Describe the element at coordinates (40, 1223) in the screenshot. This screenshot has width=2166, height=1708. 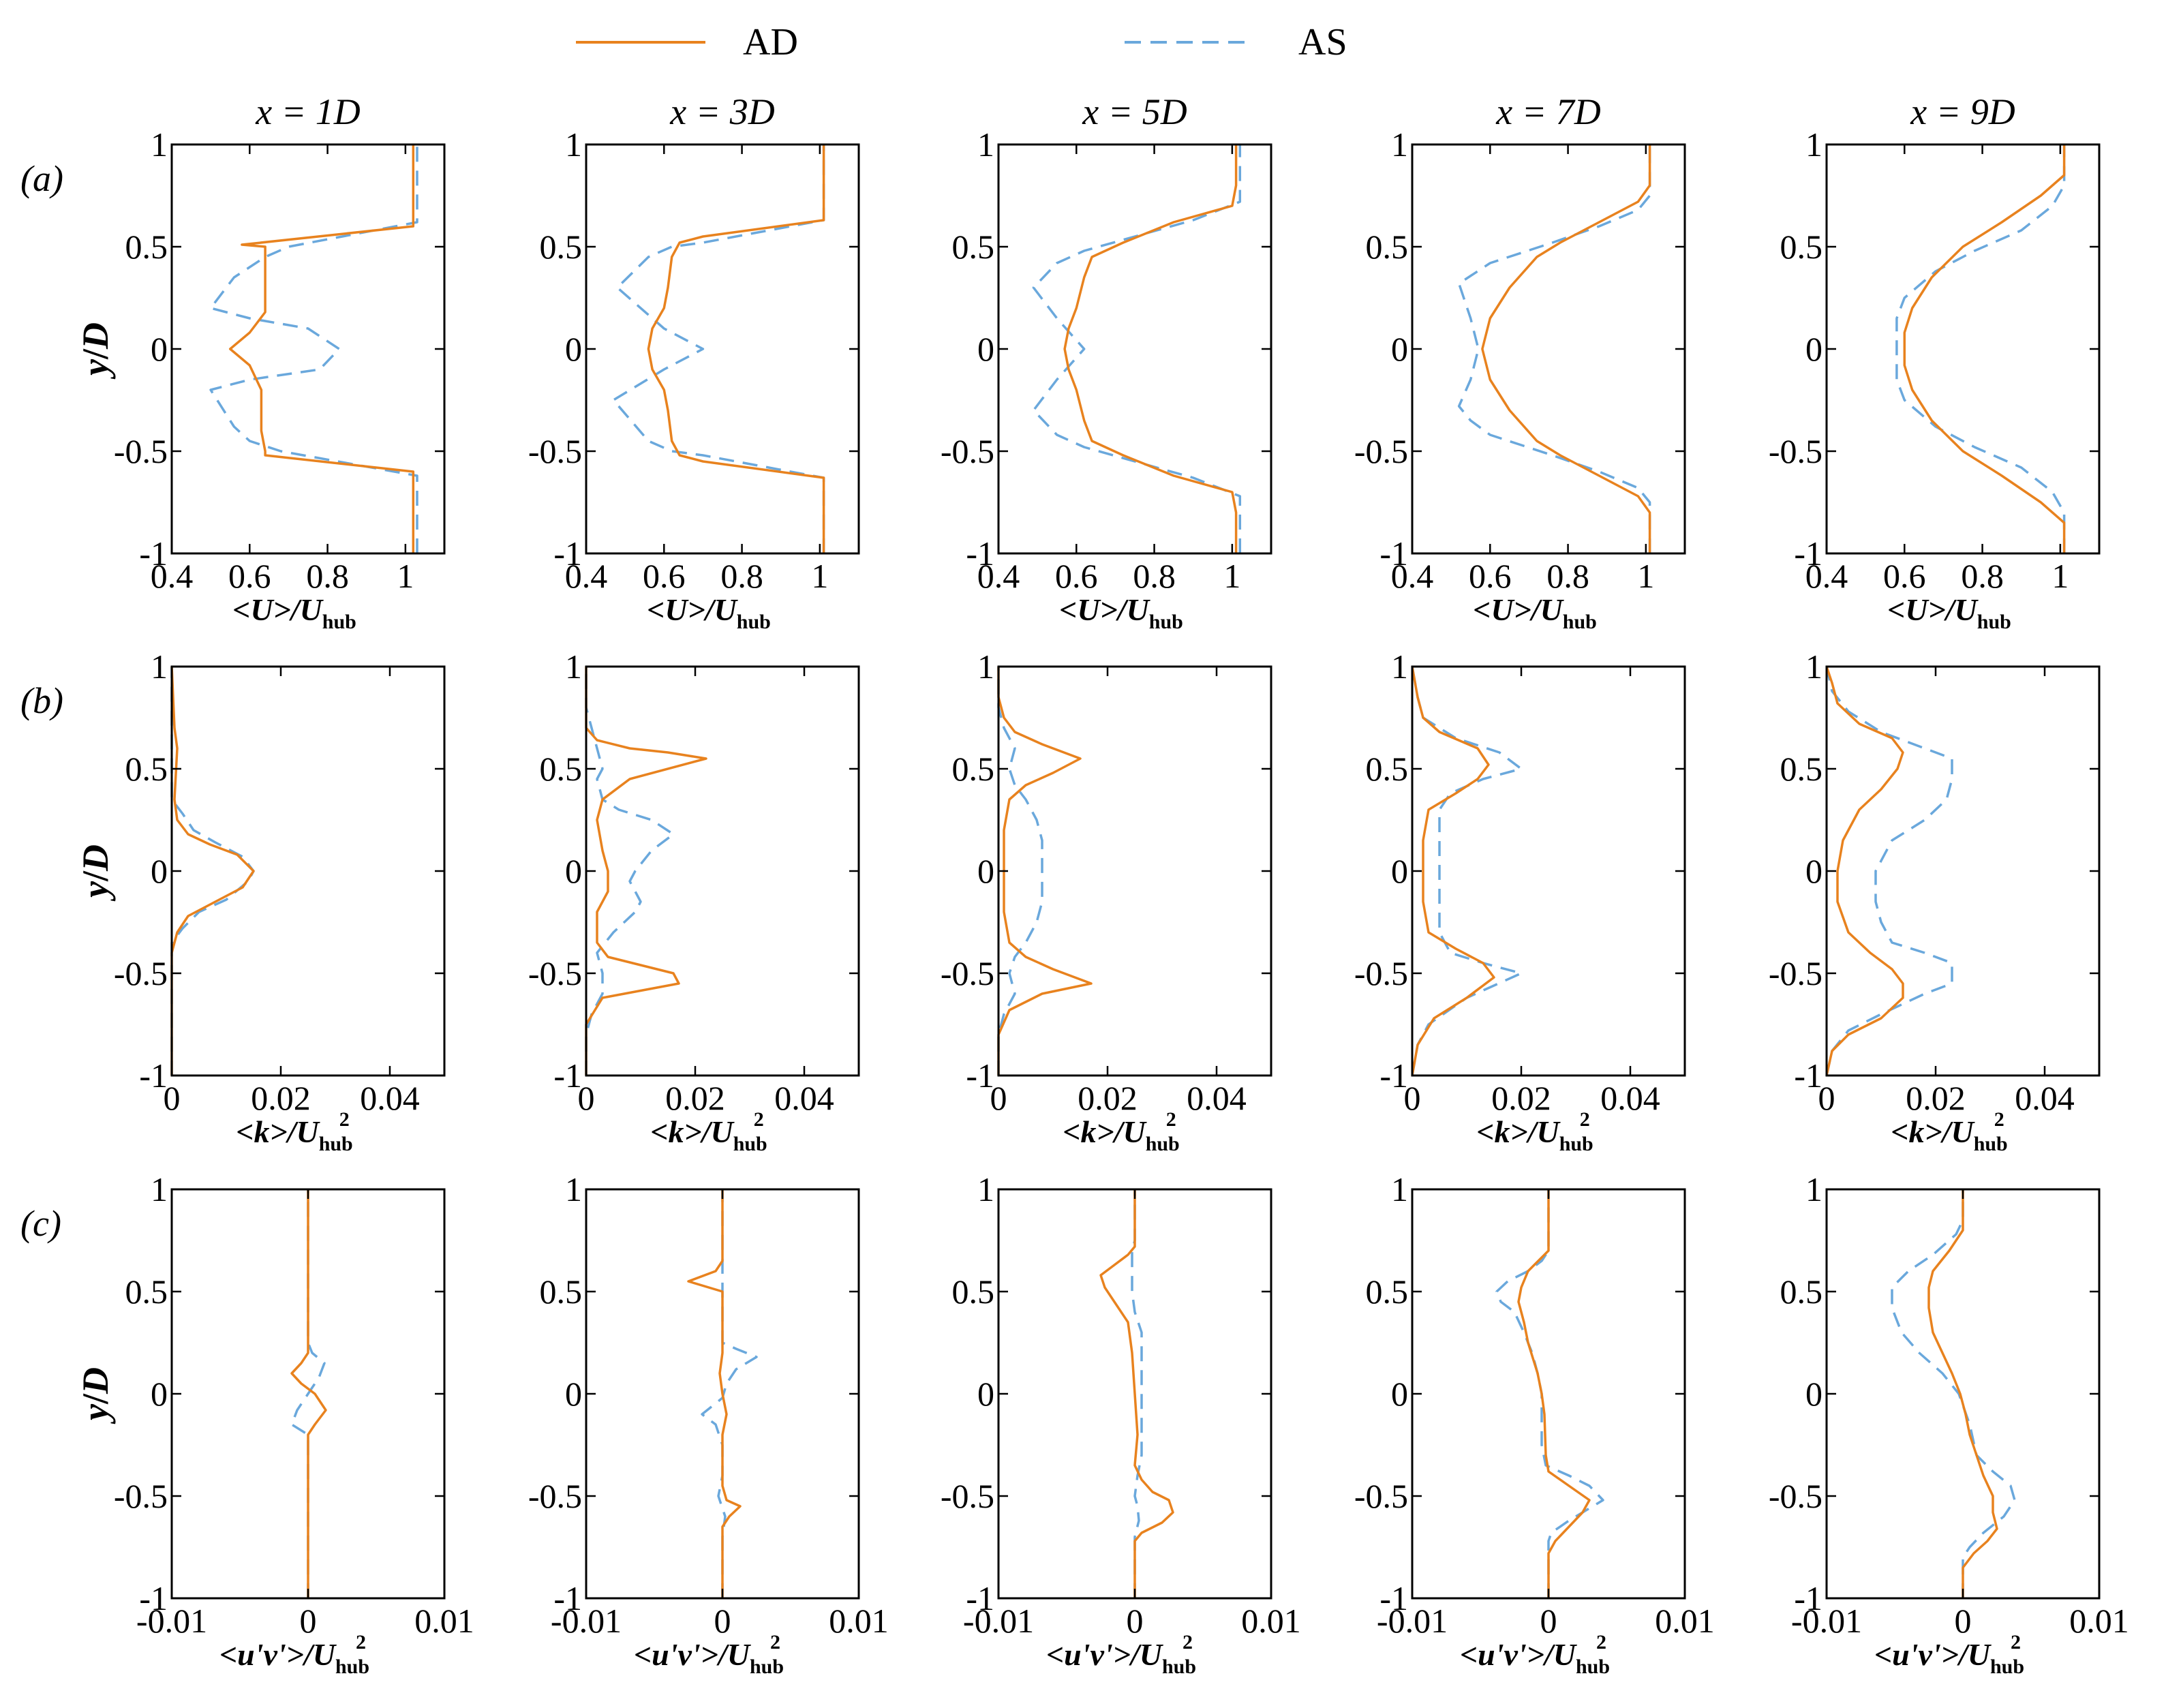
I see `row-label: (c)` at that location.